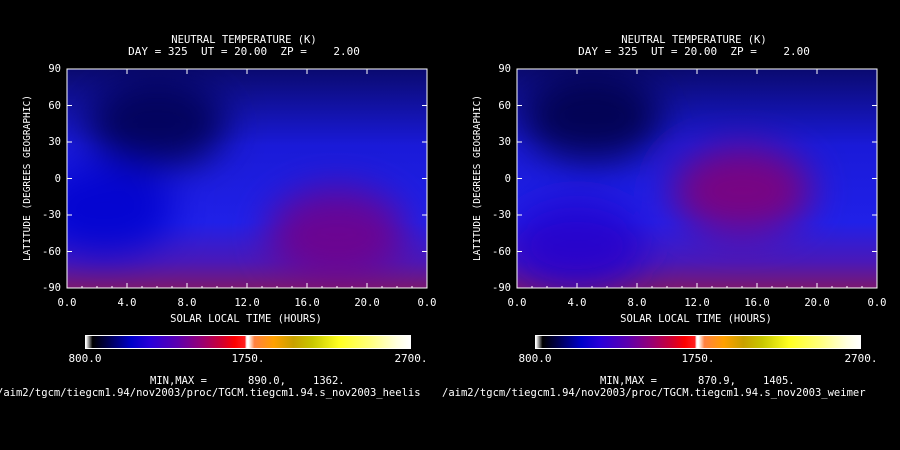  Describe the element at coordinates (717, 381) in the screenshot. I see `min-value: 870.9,` at that location.